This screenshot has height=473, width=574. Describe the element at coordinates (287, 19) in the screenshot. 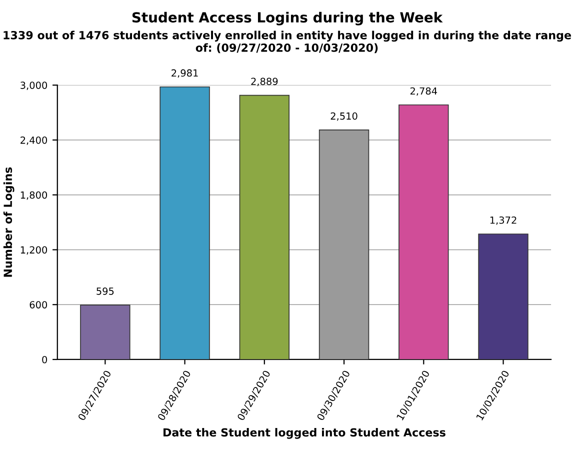

I see `chart-title: Student Access Logins during the Week` at that location.